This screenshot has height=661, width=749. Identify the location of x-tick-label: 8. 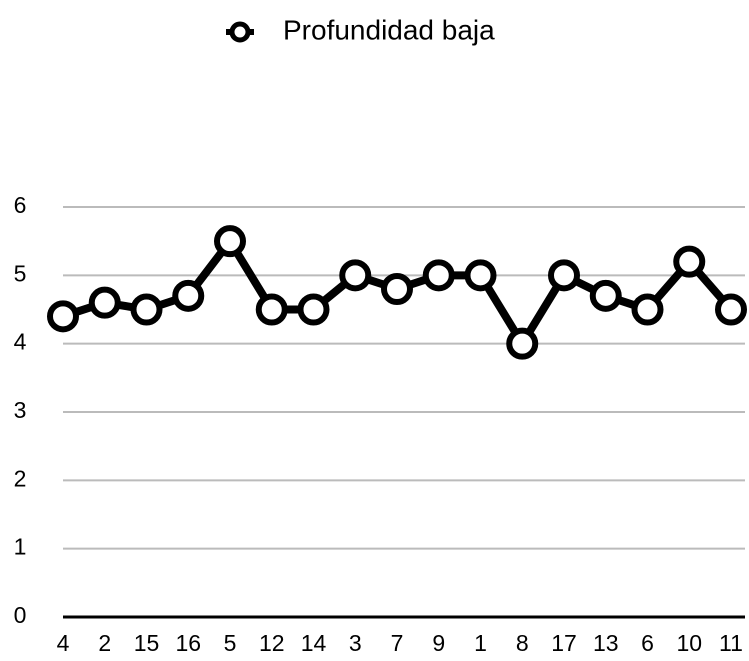
(522, 643).